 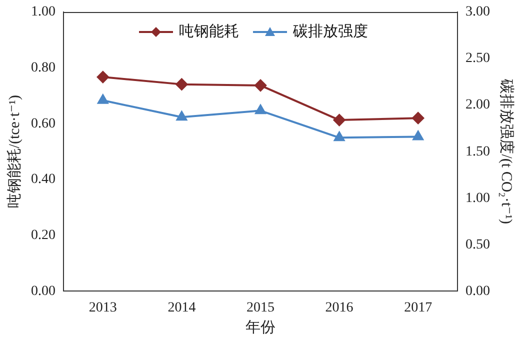 What do you see at coordinates (339, 308) in the screenshot?
I see `x-tick-label: 2016` at bounding box center [339, 308].